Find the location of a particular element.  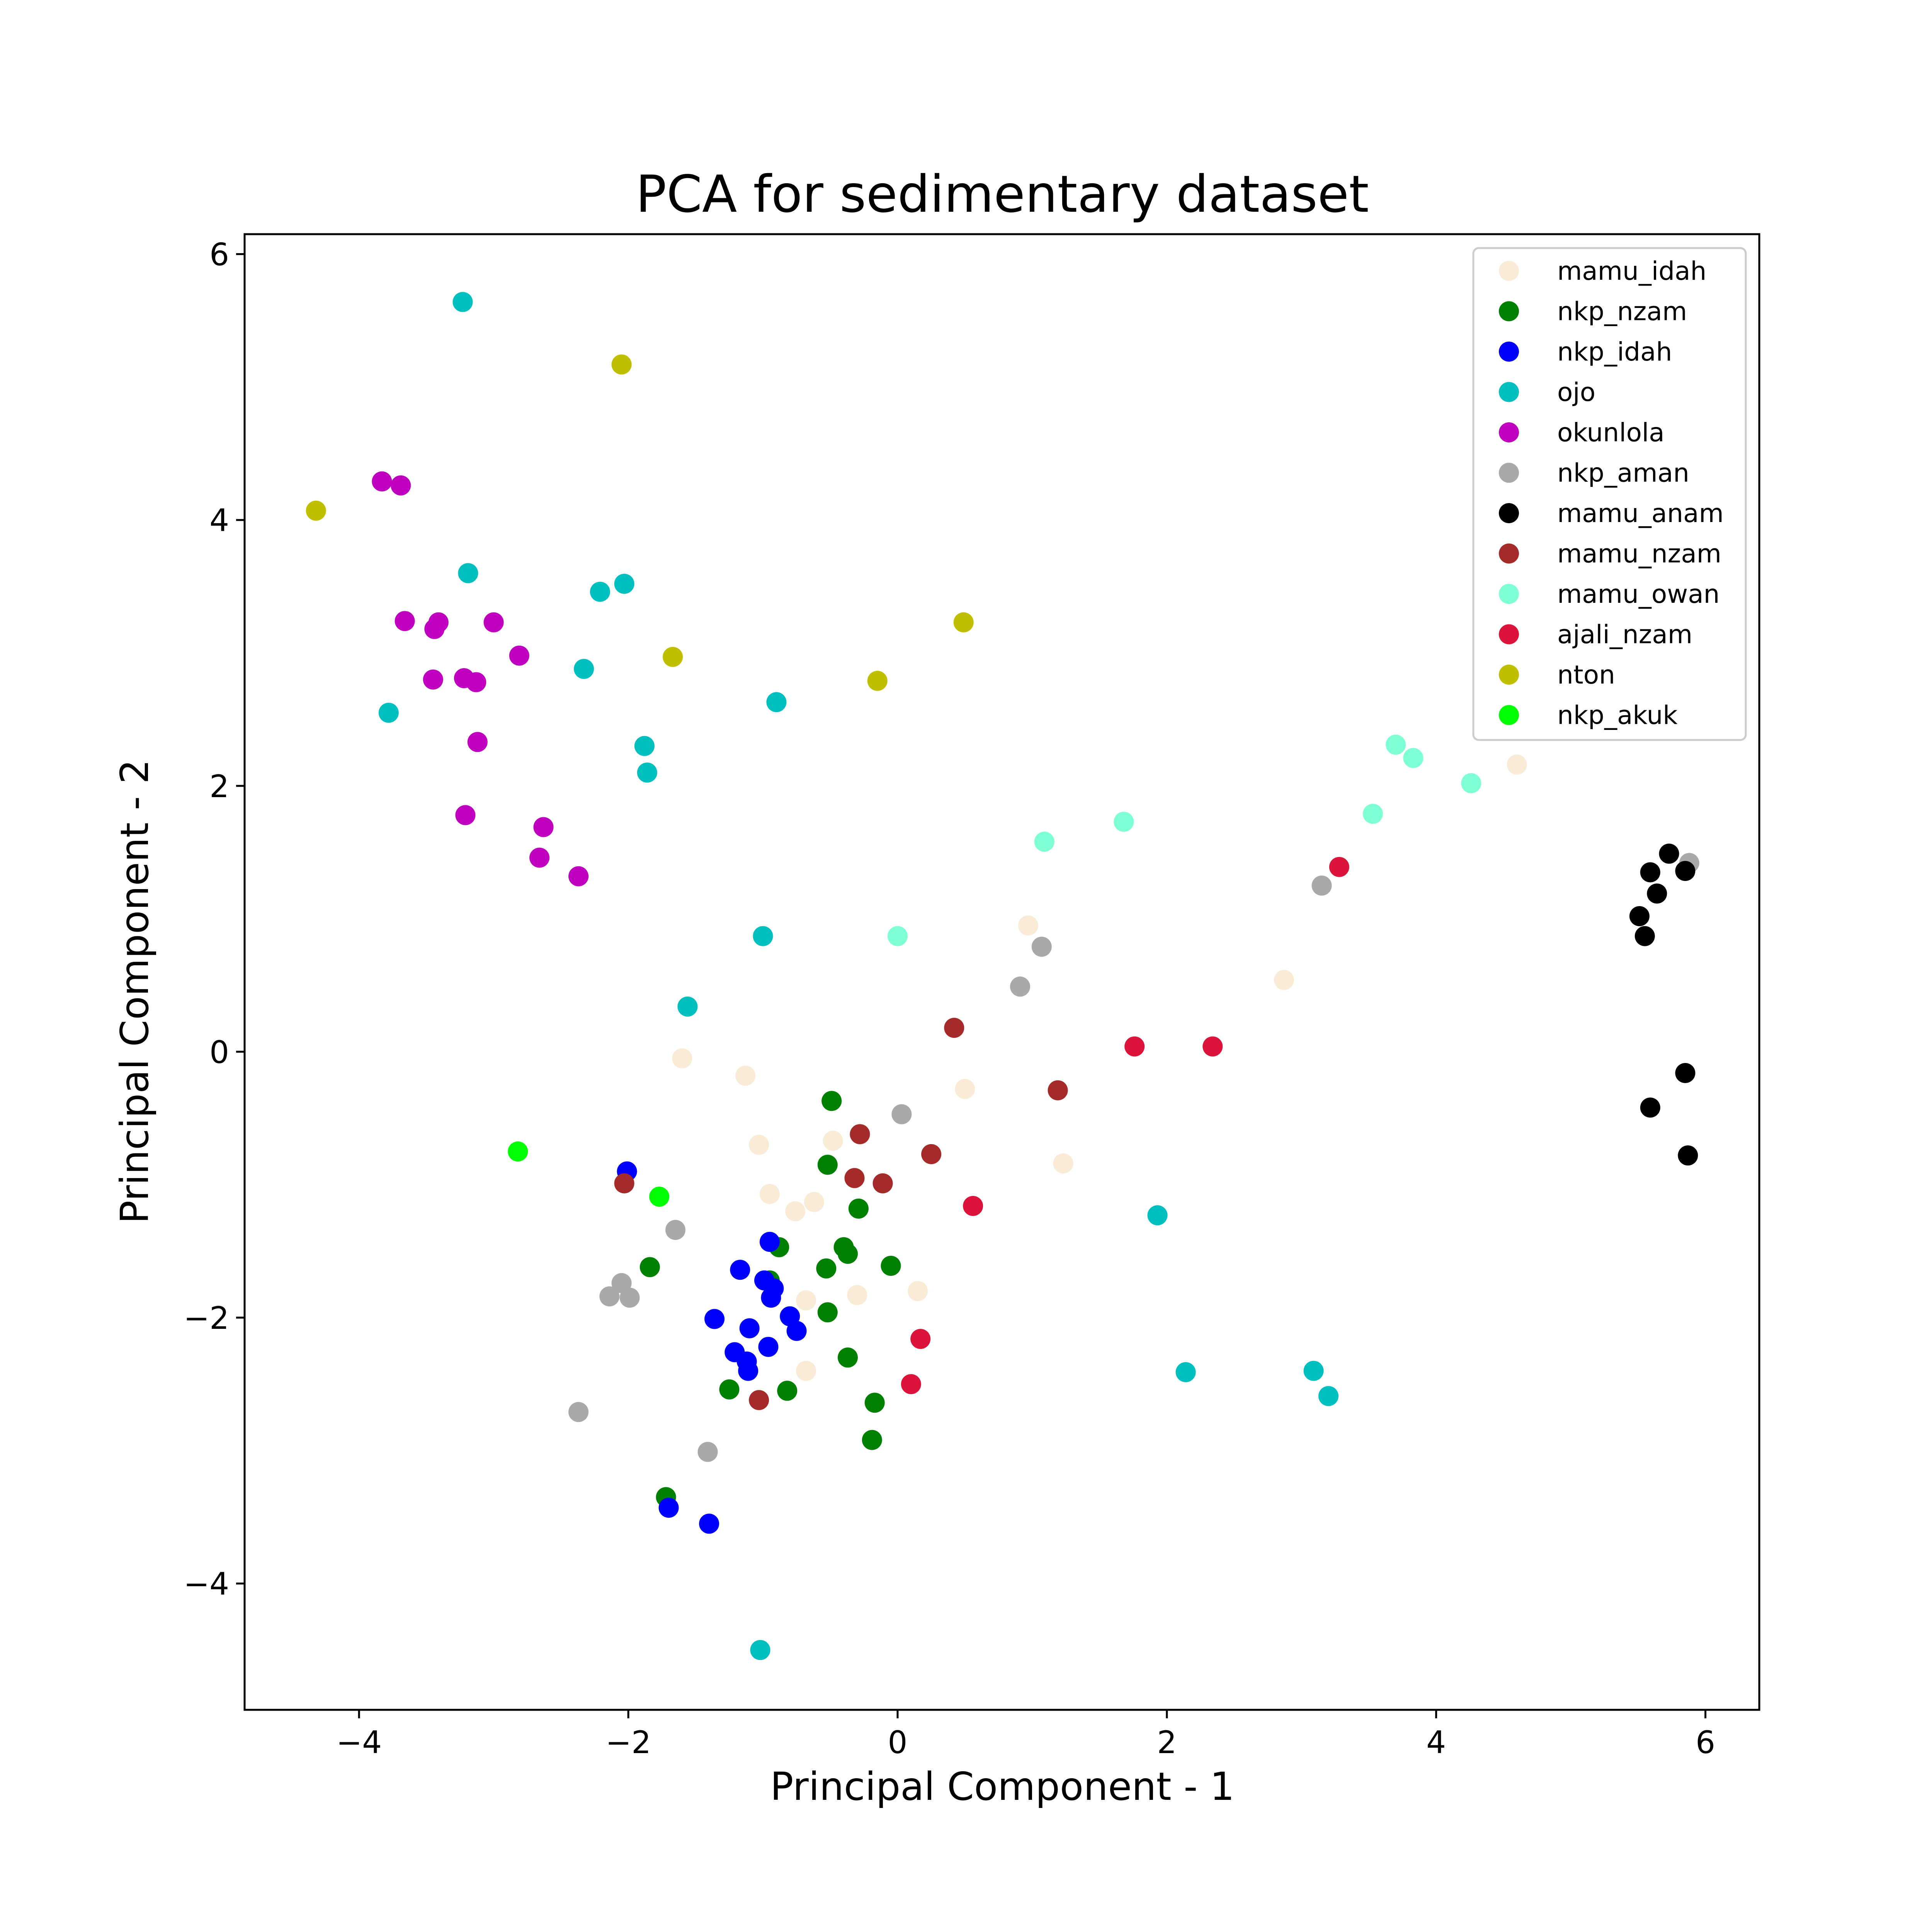

legend-label-nkp_aman: nkp_aman is located at coordinates (1623, 473).